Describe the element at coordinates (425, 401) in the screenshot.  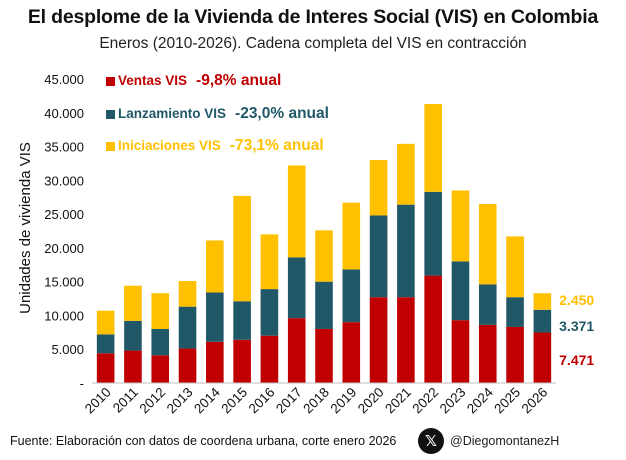
I see `x-tick-label: 2022` at that location.